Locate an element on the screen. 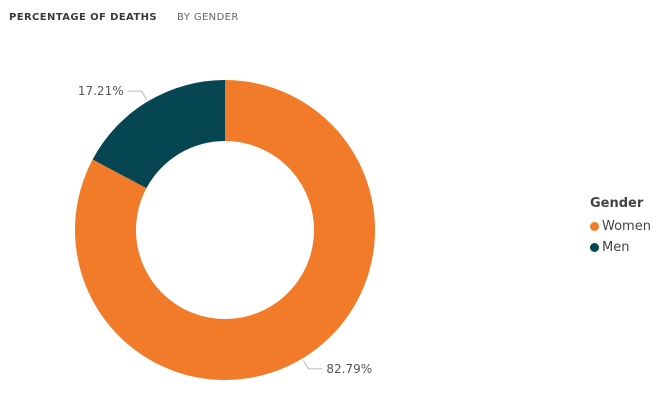  chart-title: PERCENTAGE OF DEATHS is located at coordinates (83, 17).